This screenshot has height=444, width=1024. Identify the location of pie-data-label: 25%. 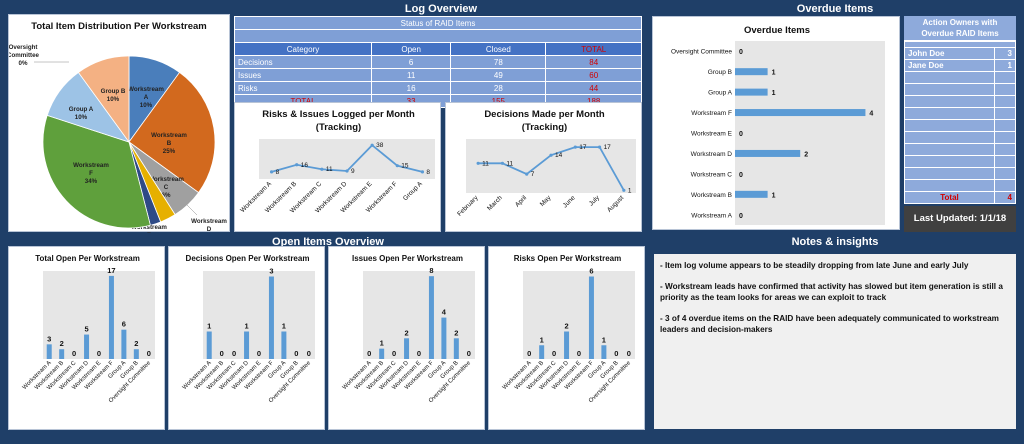
(169, 151).